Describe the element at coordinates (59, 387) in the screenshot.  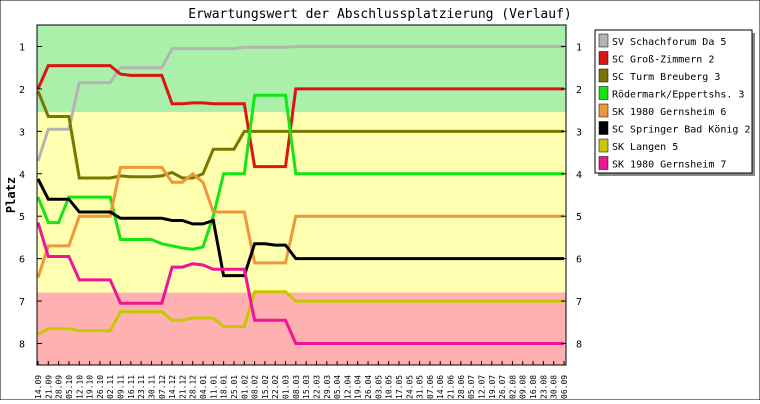
I see `x-tick-label: 28.09` at that location.